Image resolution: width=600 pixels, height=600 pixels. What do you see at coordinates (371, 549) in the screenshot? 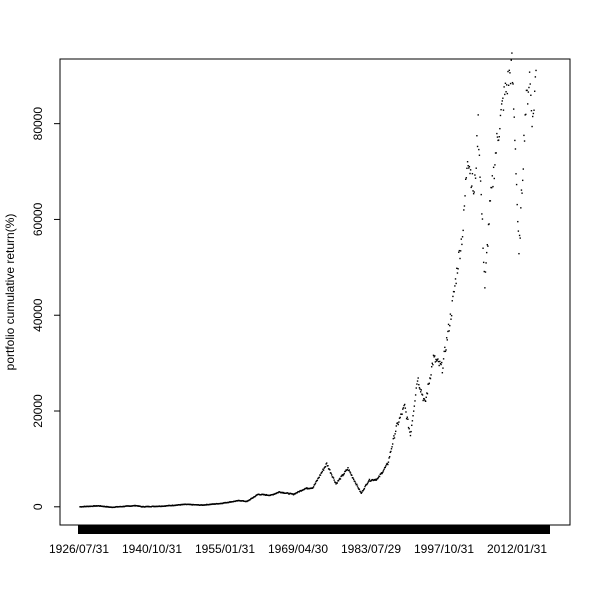
I see `x-tick-label-4: 1983/07/29` at bounding box center [371, 549].